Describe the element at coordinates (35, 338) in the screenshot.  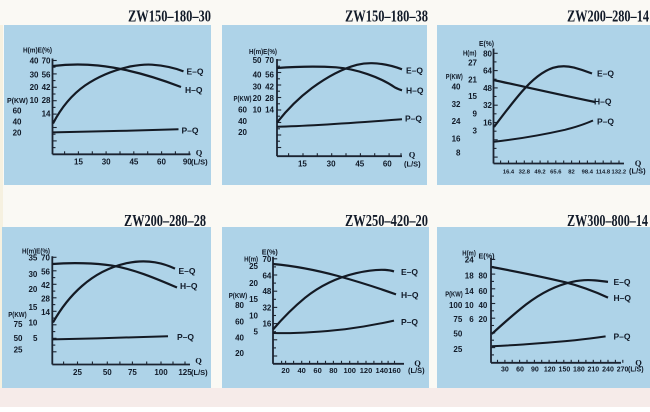
I see `svg-text: 5` at that location.